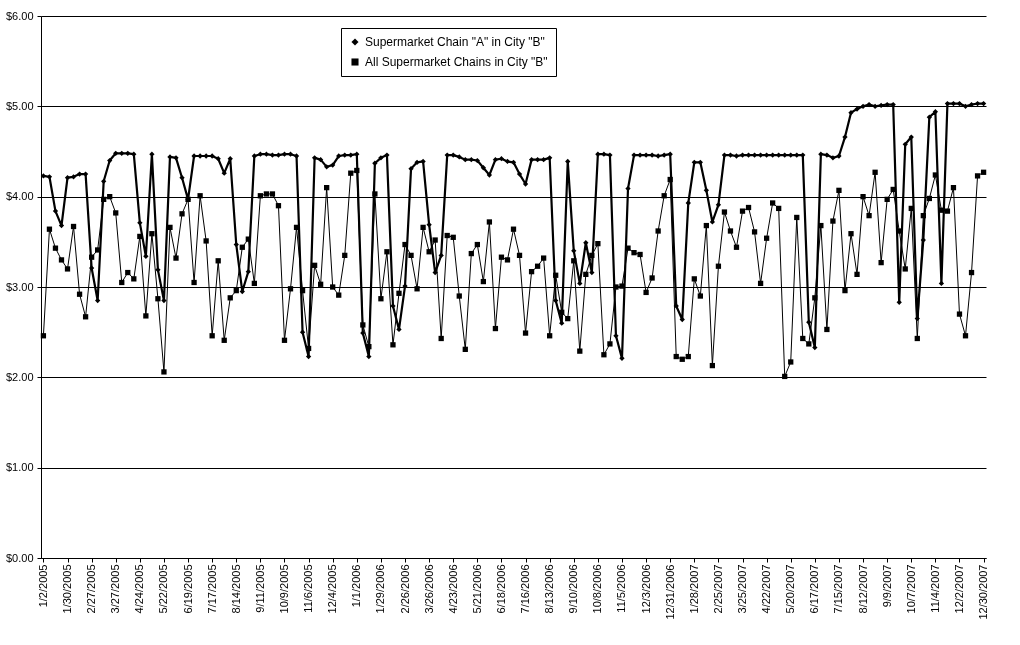 This screenshot has height=645, width=1020. Describe the element at coordinates (139, 589) in the screenshot. I see `x-tick-label: 4/24/2005` at that location.